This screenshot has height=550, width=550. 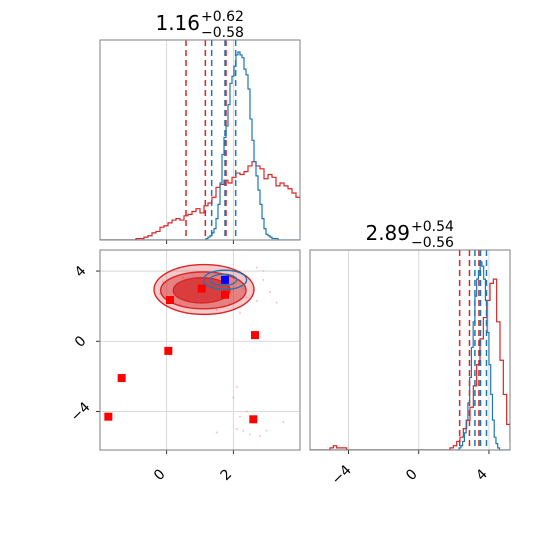 What do you see at coordinates (81, 342) in the screenshot?
I see `tick-label-cy-1: 0` at bounding box center [81, 342].